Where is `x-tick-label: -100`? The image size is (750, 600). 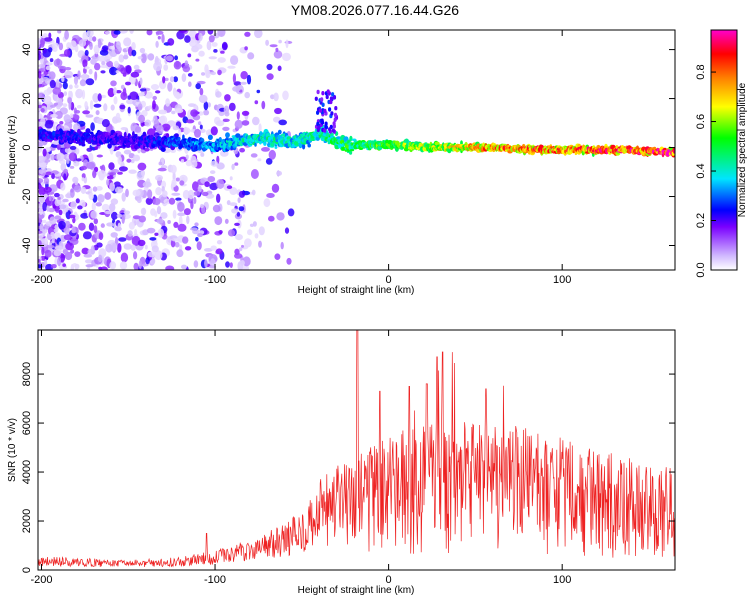
x-tick-label: -100 is located at coordinates (215, 580).